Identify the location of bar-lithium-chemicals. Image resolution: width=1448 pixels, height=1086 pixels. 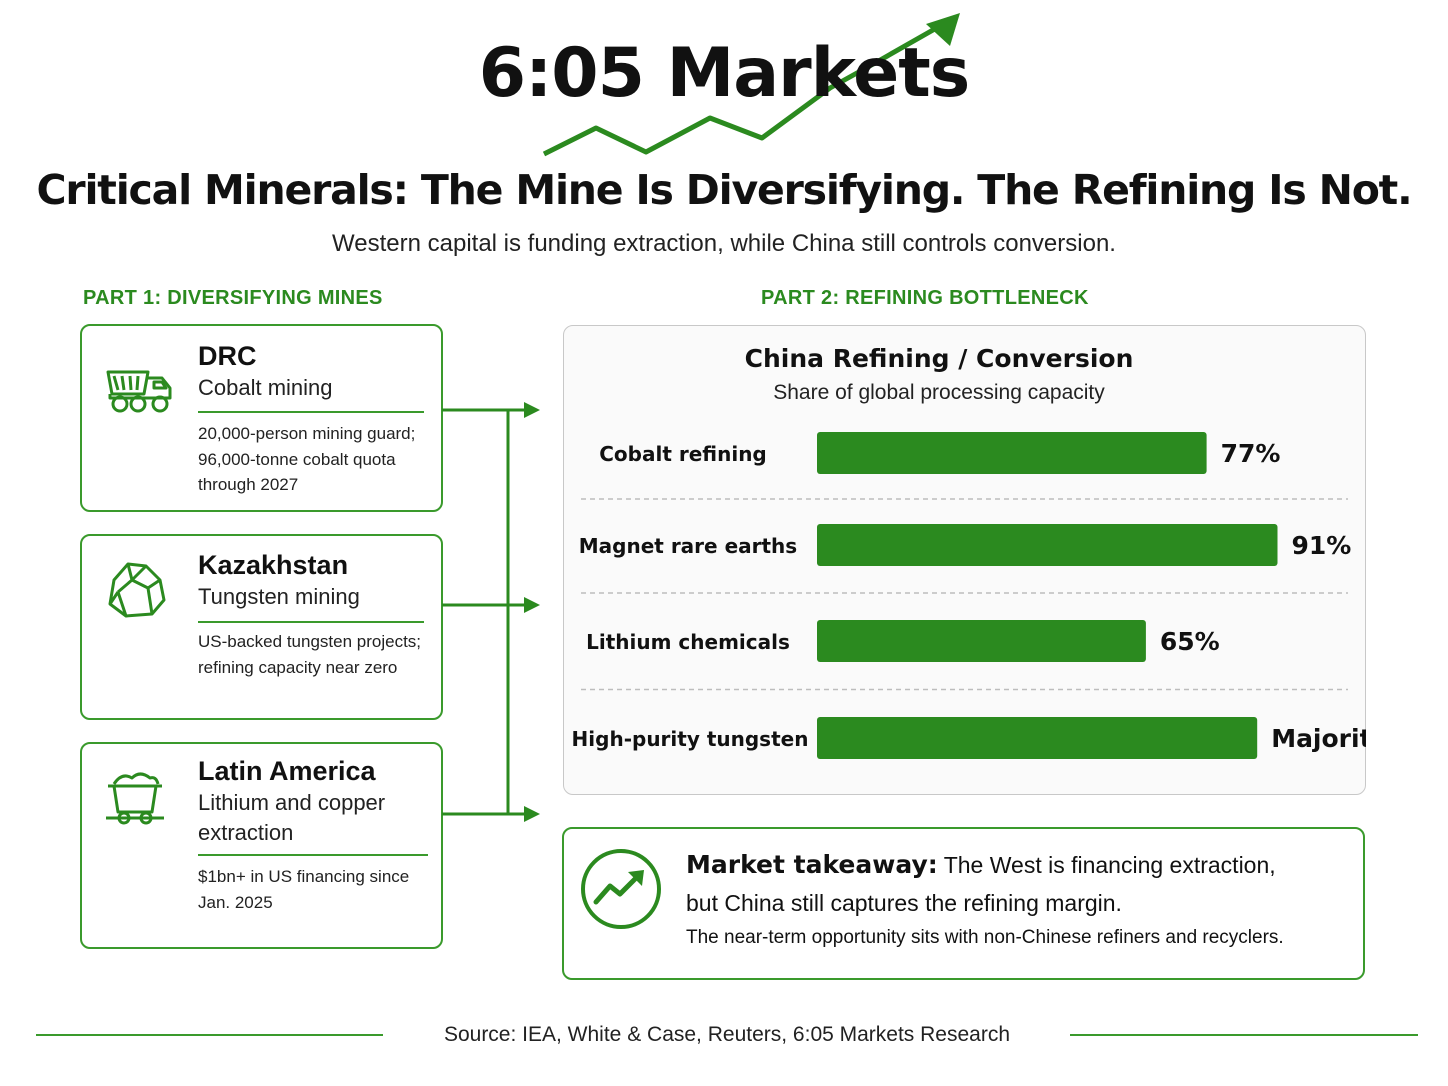
(981, 641).